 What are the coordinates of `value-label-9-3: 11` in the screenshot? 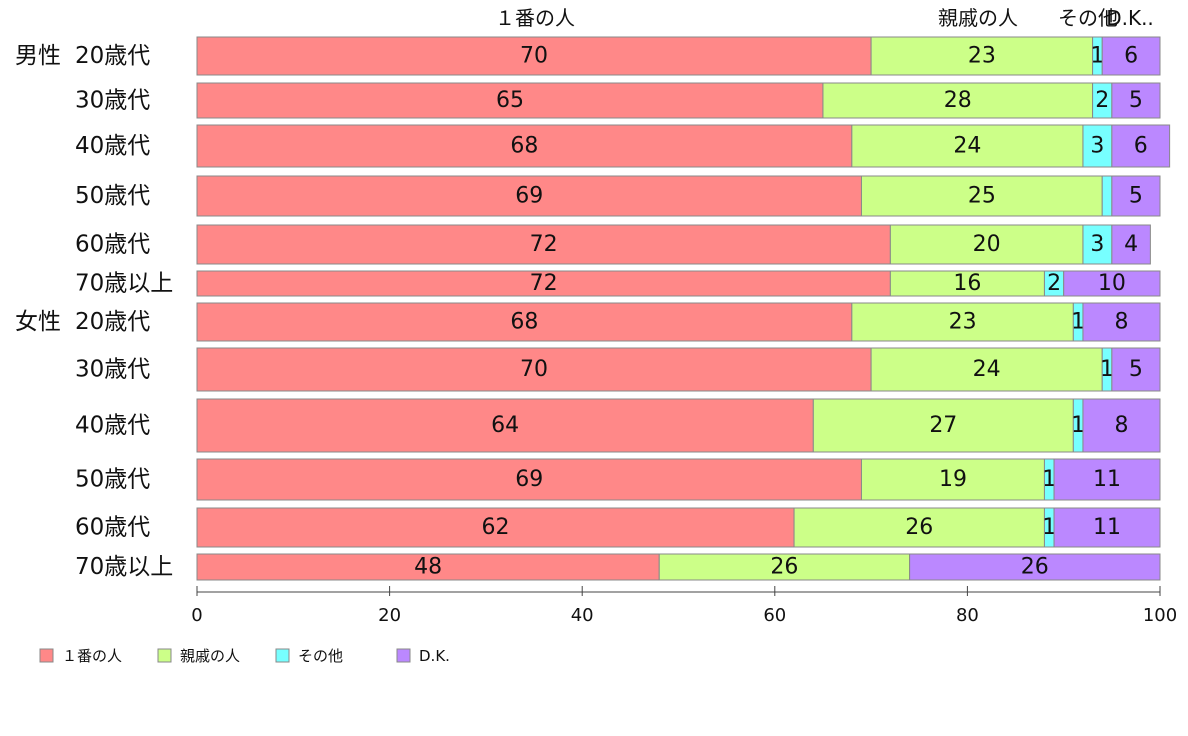 It's located at (1107, 479).